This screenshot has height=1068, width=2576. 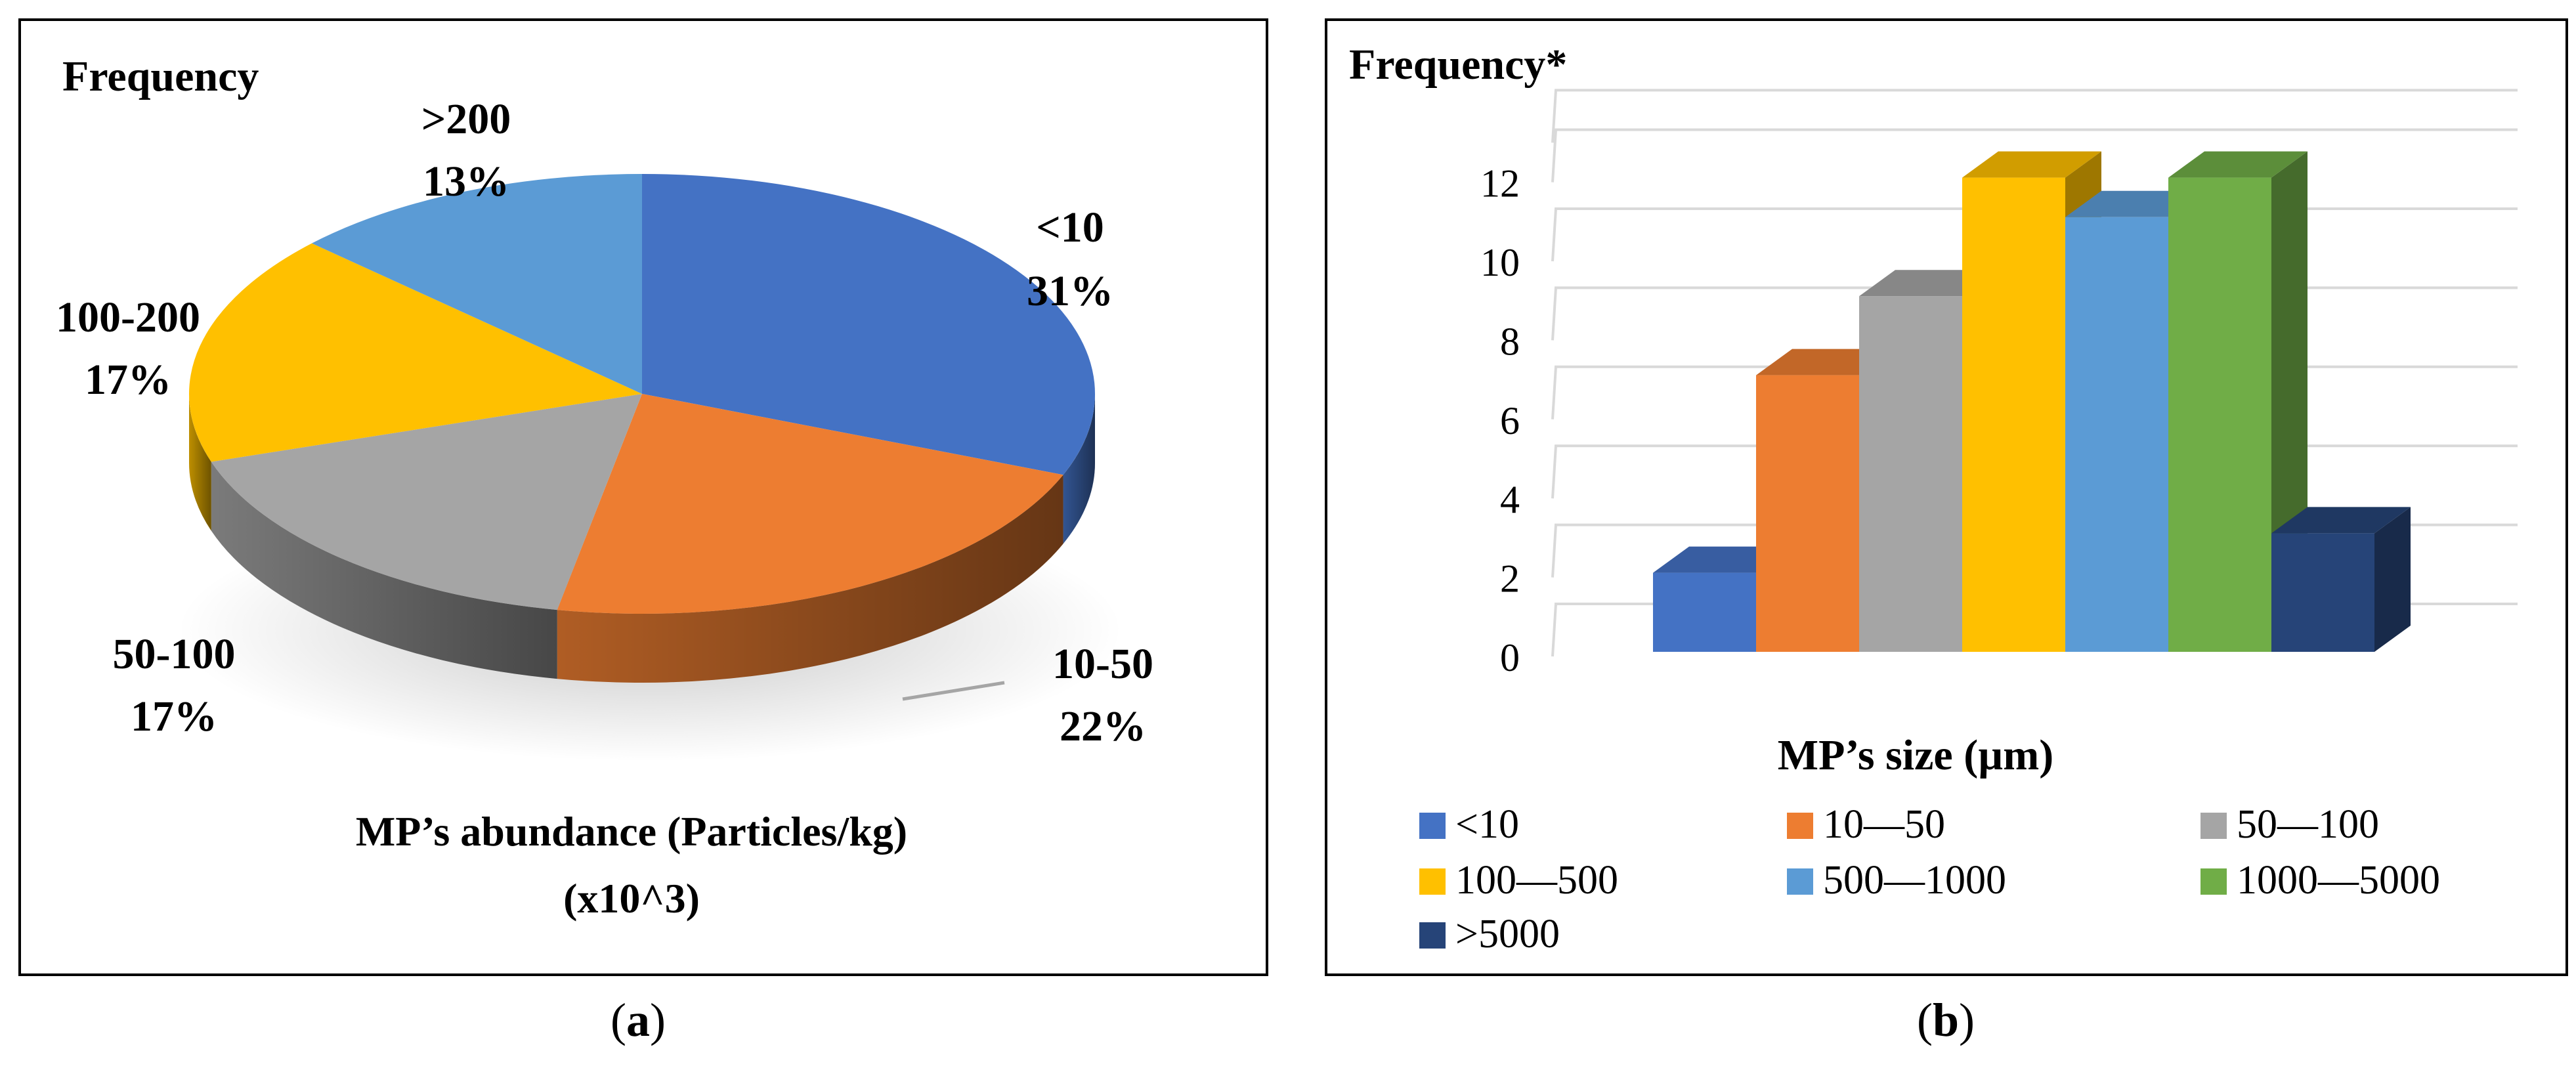 I want to click on pie-label-10-50: 10-50 22%, so click(x=1102, y=695).